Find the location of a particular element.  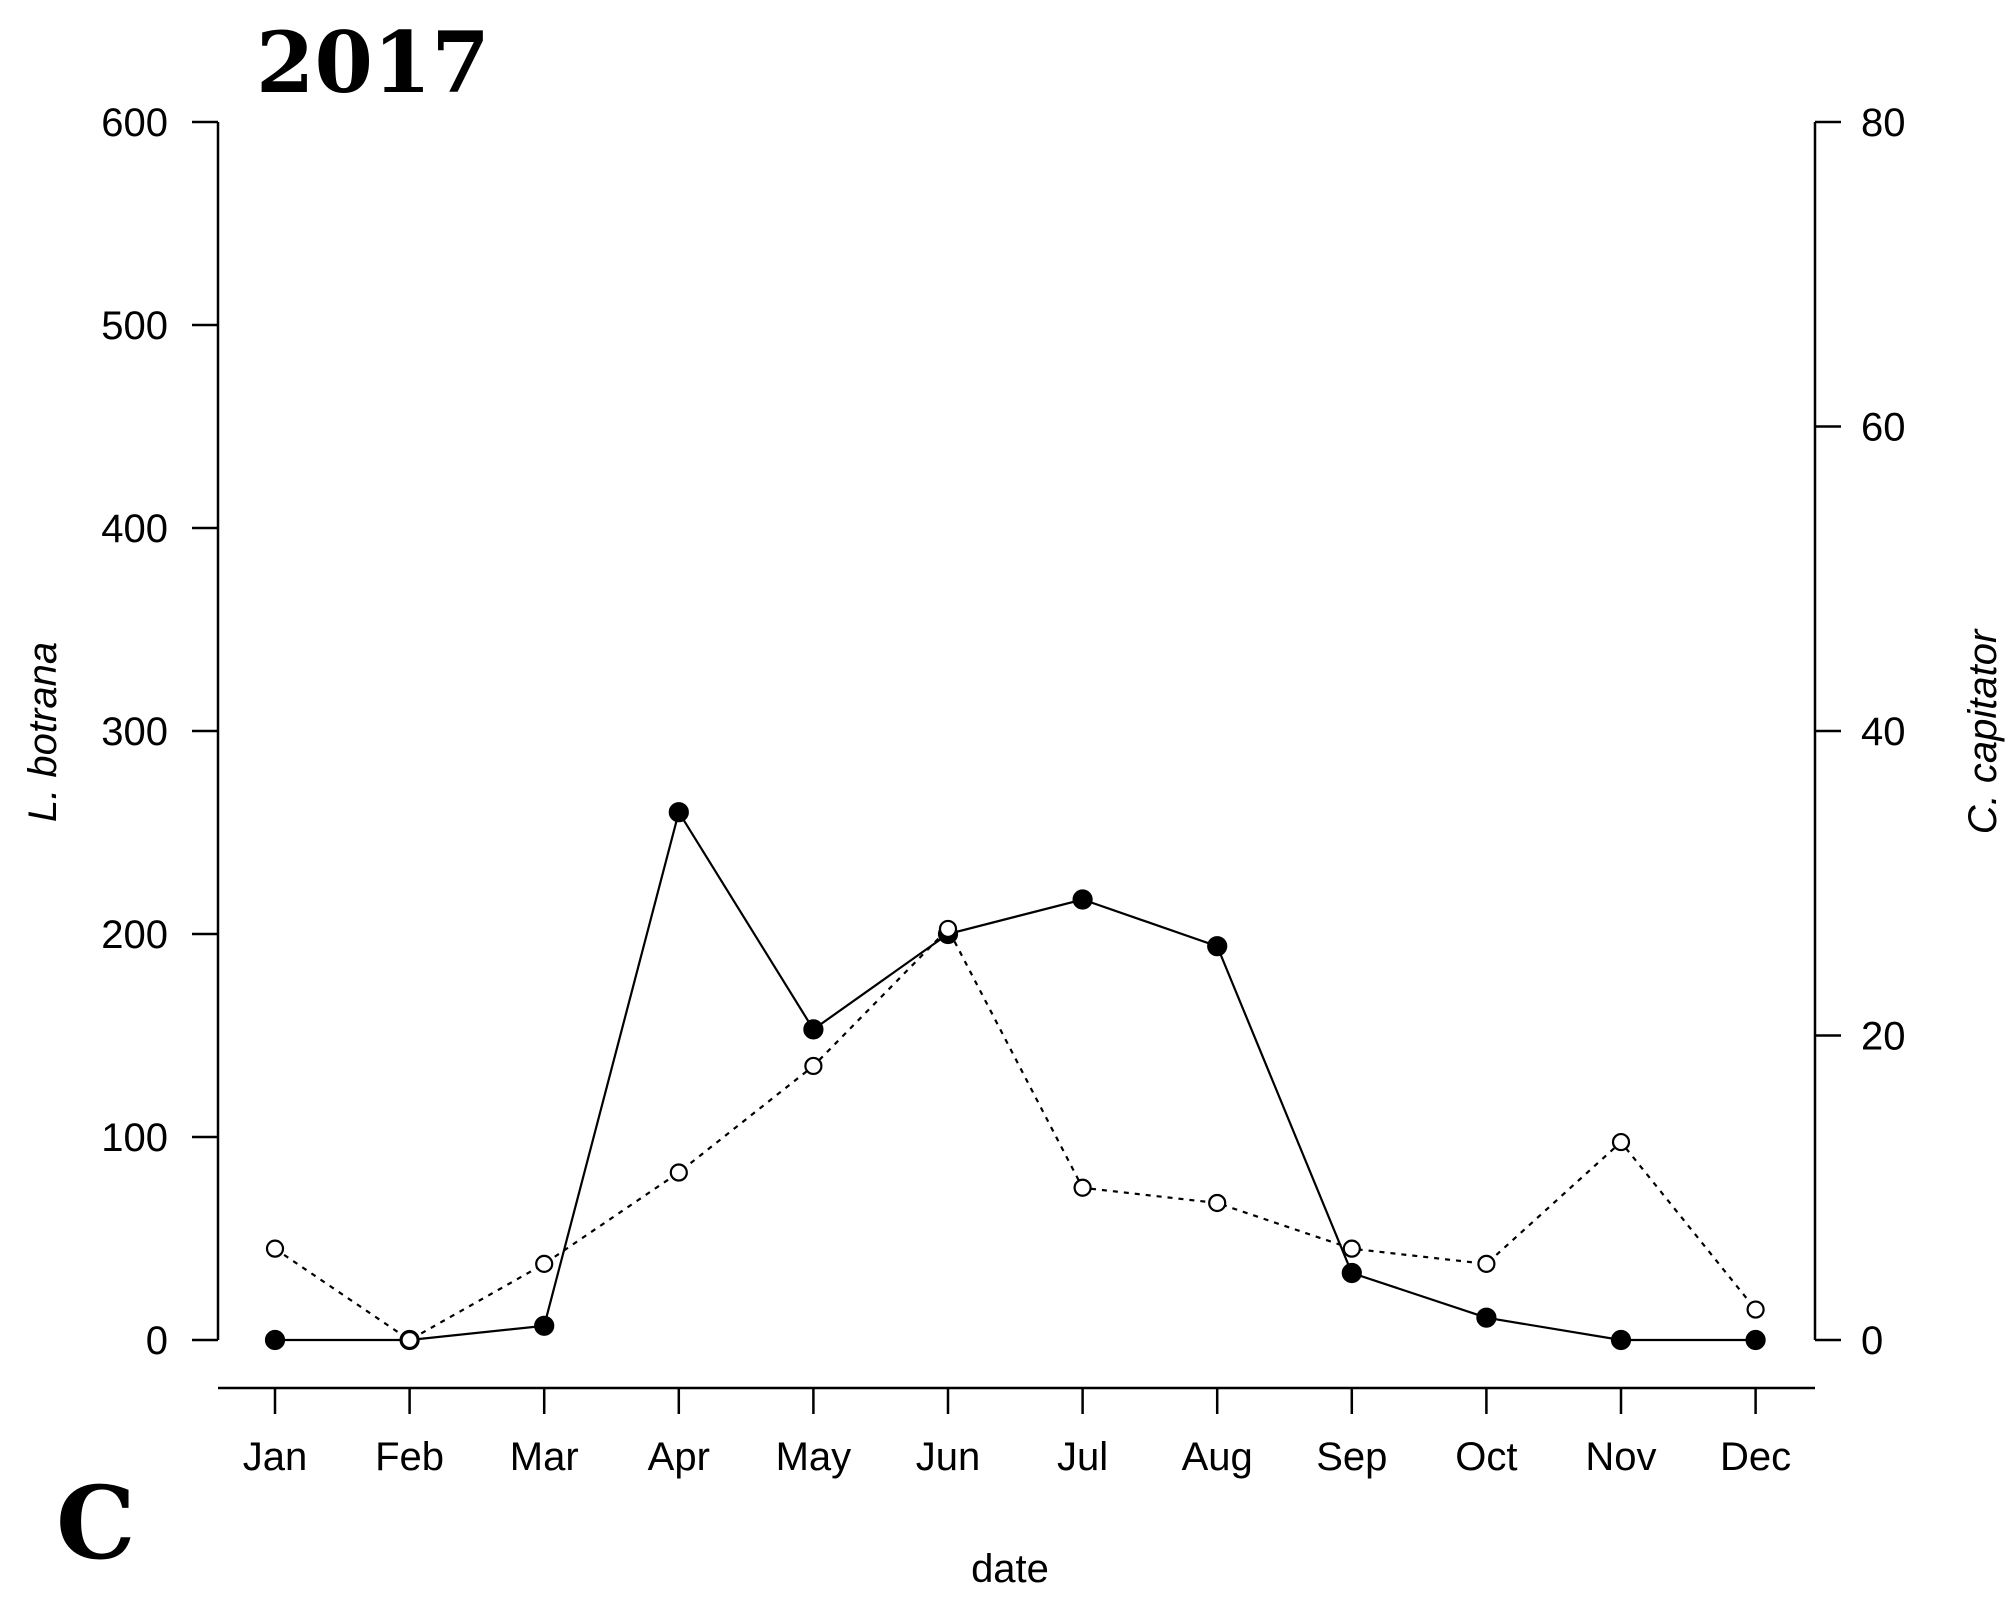

right-axis-tick-label: 0 is located at coordinates (1872, 1341).